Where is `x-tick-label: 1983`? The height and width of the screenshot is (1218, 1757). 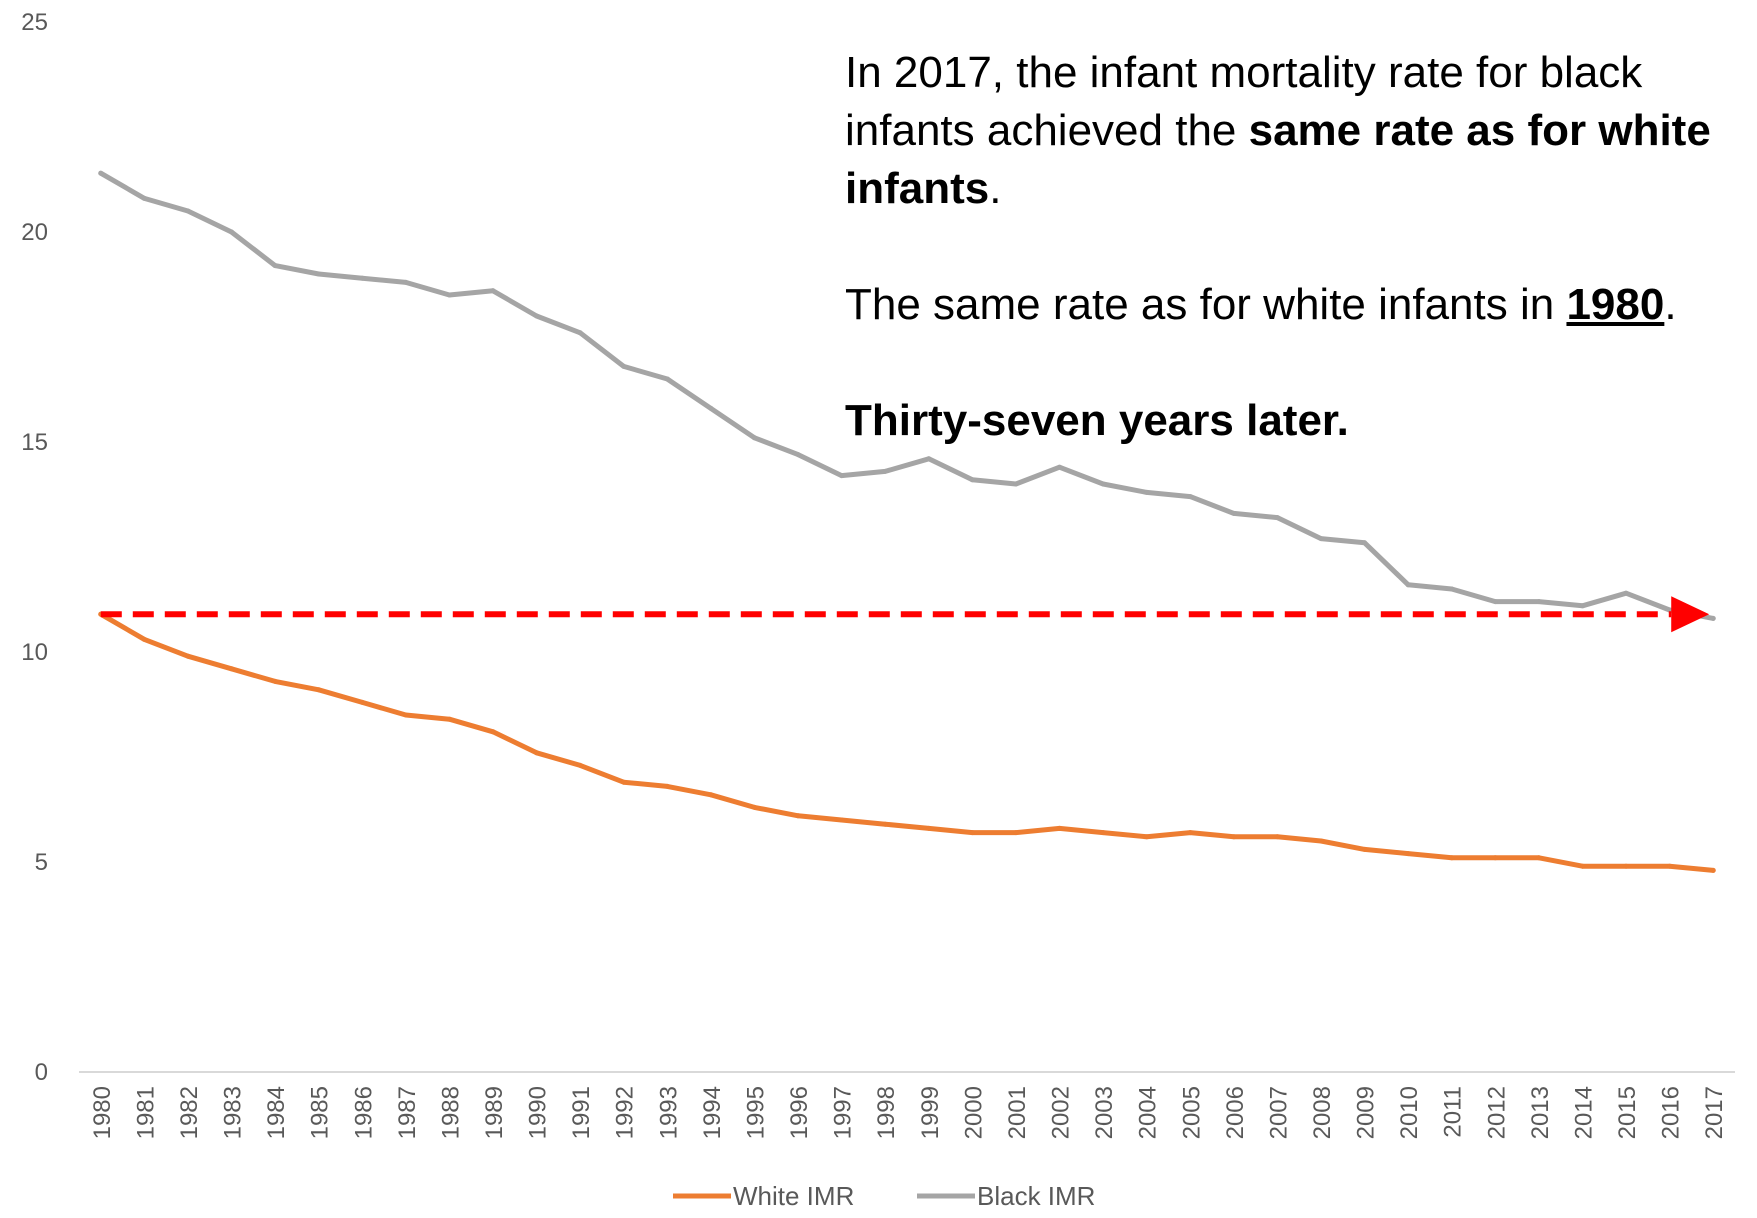
x-tick-label: 1983 is located at coordinates (233, 1112).